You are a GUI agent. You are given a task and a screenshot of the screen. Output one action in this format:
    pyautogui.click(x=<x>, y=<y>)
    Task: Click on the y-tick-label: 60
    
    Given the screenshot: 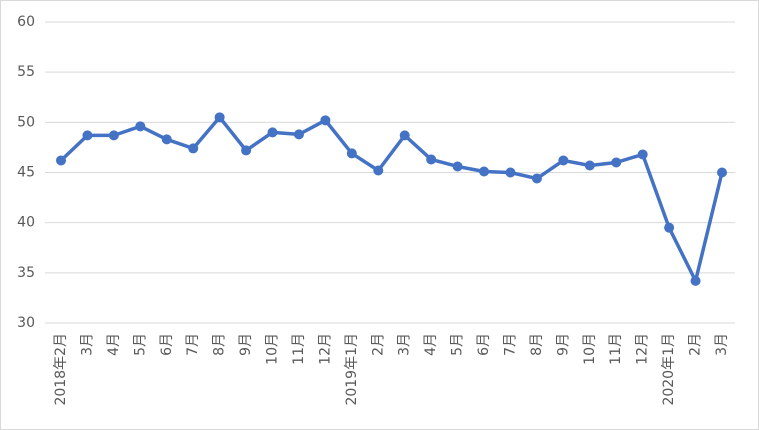 What is the action you would take?
    pyautogui.click(x=26, y=22)
    